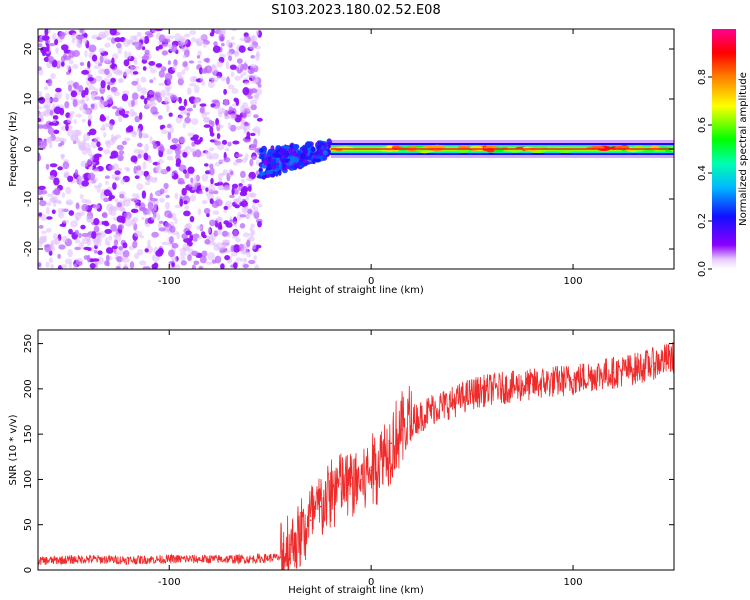 The image size is (750, 600). What do you see at coordinates (371, 281) in the screenshot?
I see `x-tick-label: 0` at bounding box center [371, 281].